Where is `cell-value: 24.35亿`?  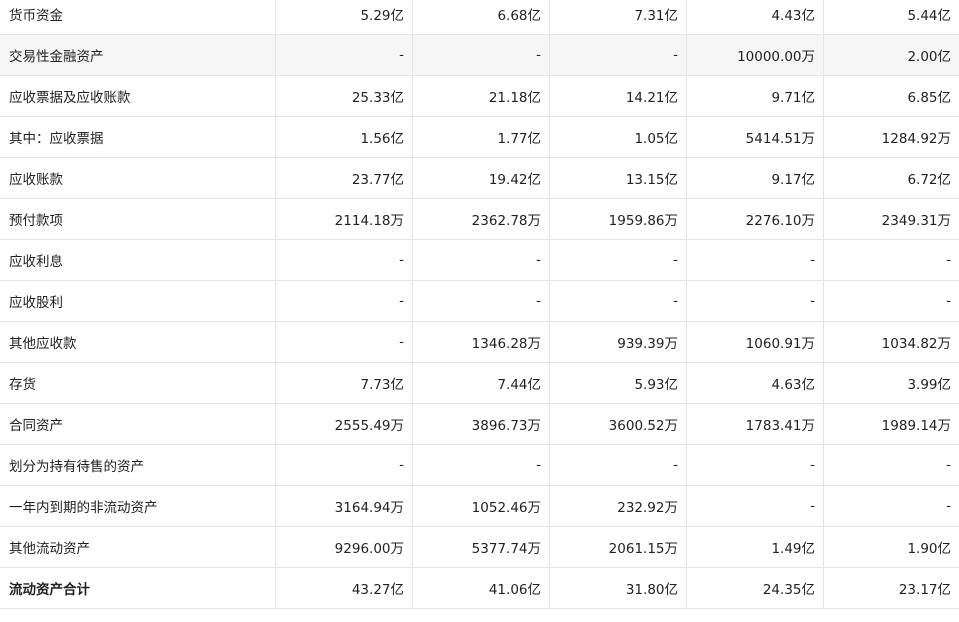
cell-value: 24.35亿 is located at coordinates (755, 588).